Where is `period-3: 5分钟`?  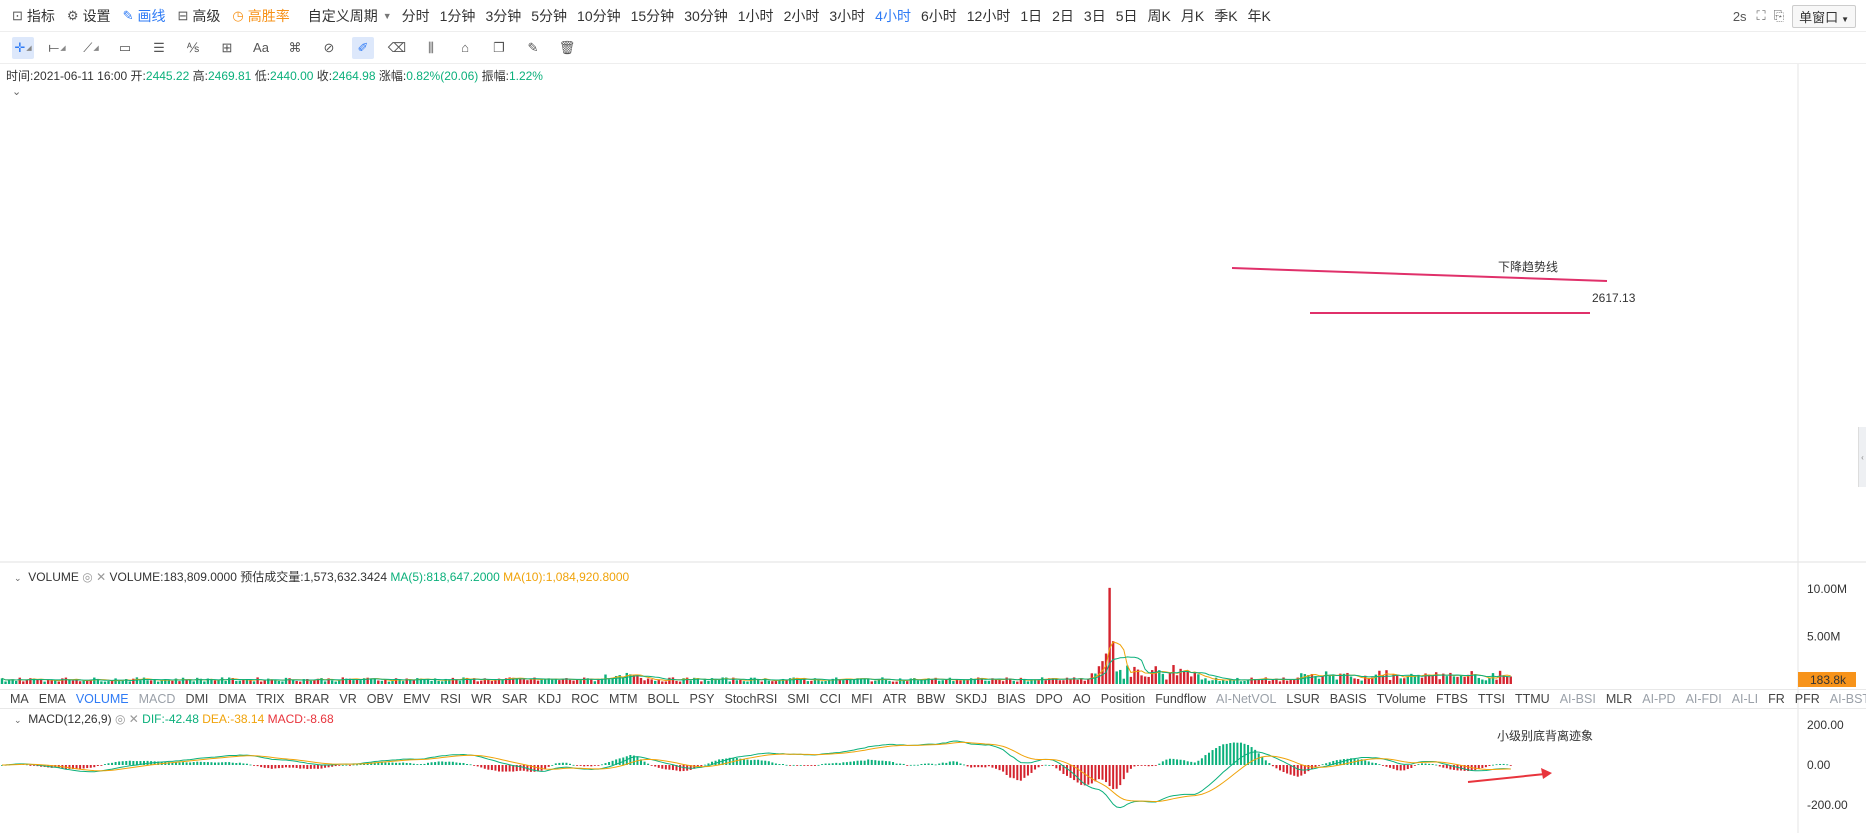
period-3: 5分钟 is located at coordinates (549, 15).